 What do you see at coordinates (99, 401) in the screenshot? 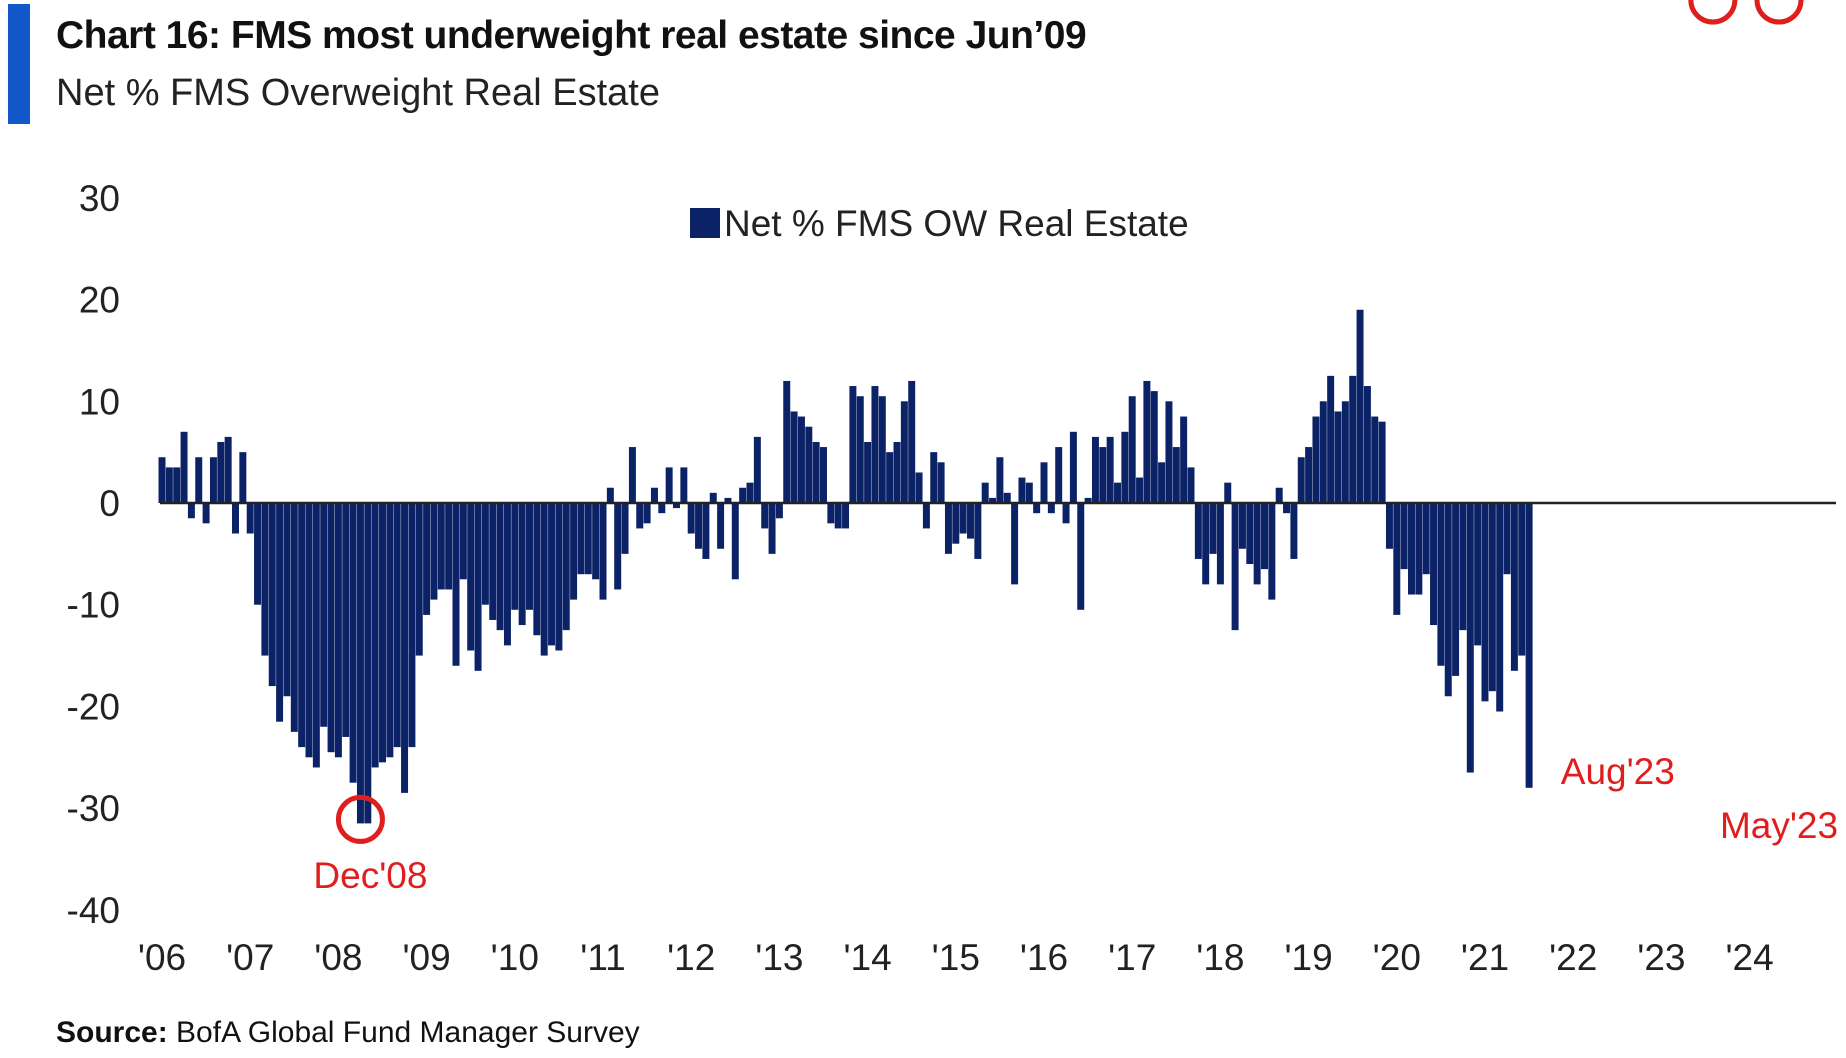
I see `y-tick-label: 10` at bounding box center [99, 401].